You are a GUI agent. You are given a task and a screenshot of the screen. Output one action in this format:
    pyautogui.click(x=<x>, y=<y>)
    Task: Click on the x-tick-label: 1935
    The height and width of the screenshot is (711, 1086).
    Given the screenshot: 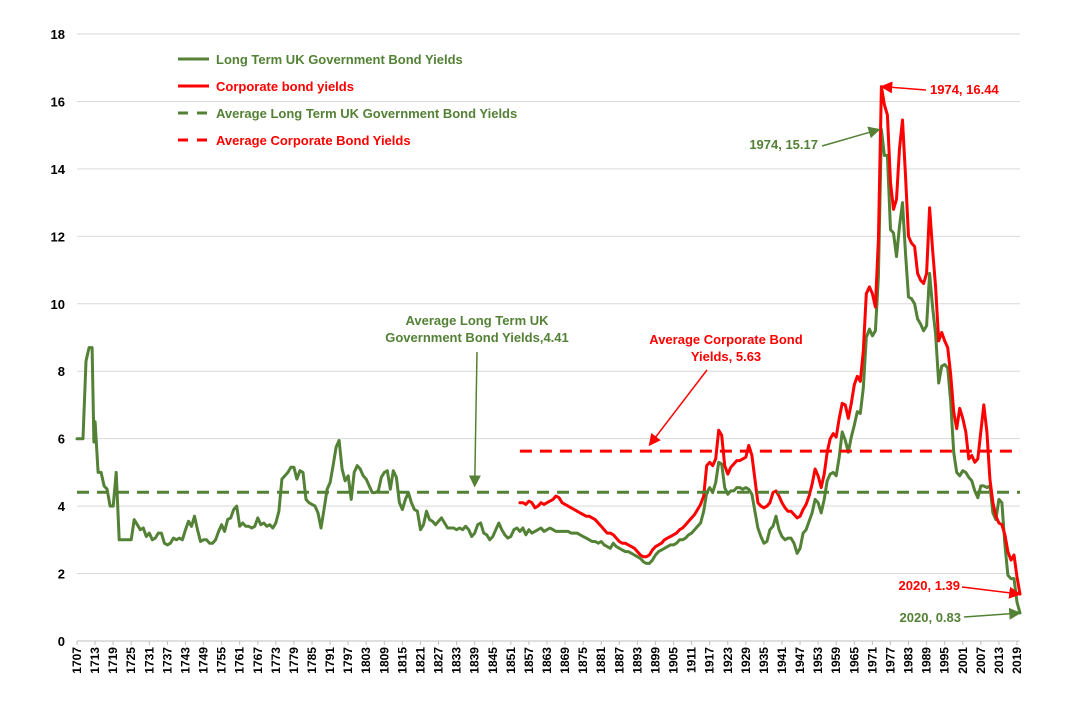 What is the action you would take?
    pyautogui.click(x=764, y=660)
    